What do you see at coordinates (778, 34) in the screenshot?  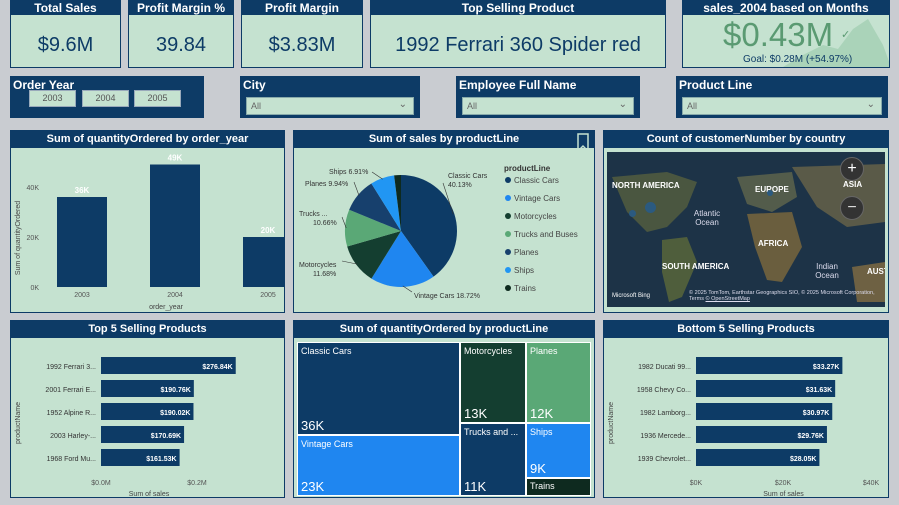 I see `kpi-value: $0.43M` at bounding box center [778, 34].